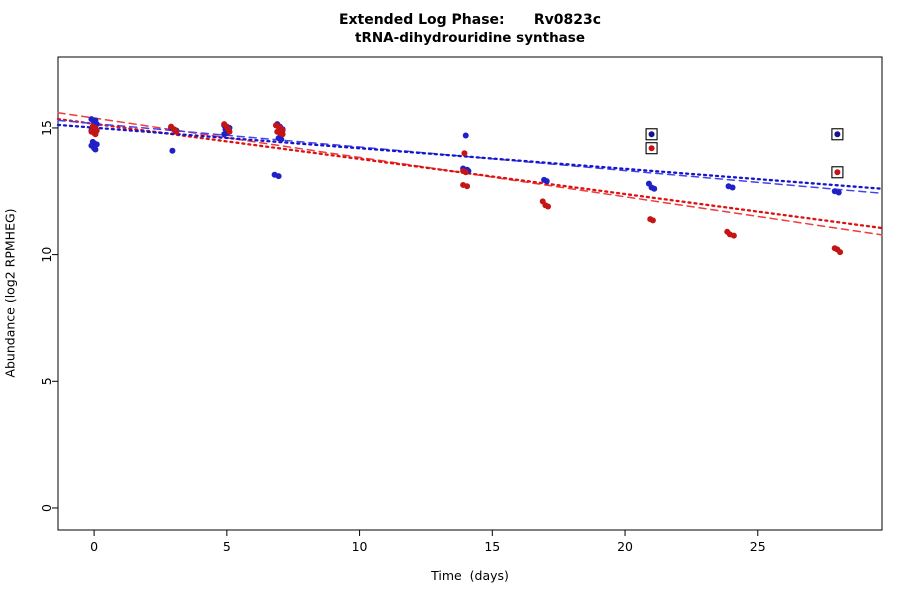 This screenshot has width=900, height=600. What do you see at coordinates (46, 255) in the screenshot?
I see `y-tick-label: 10` at bounding box center [46, 255].